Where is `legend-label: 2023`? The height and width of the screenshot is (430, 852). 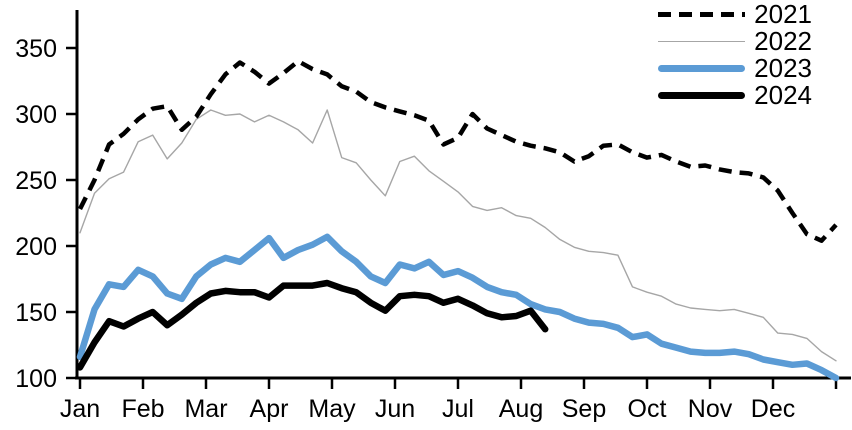
legend-label: 2023 is located at coordinates (783, 68).